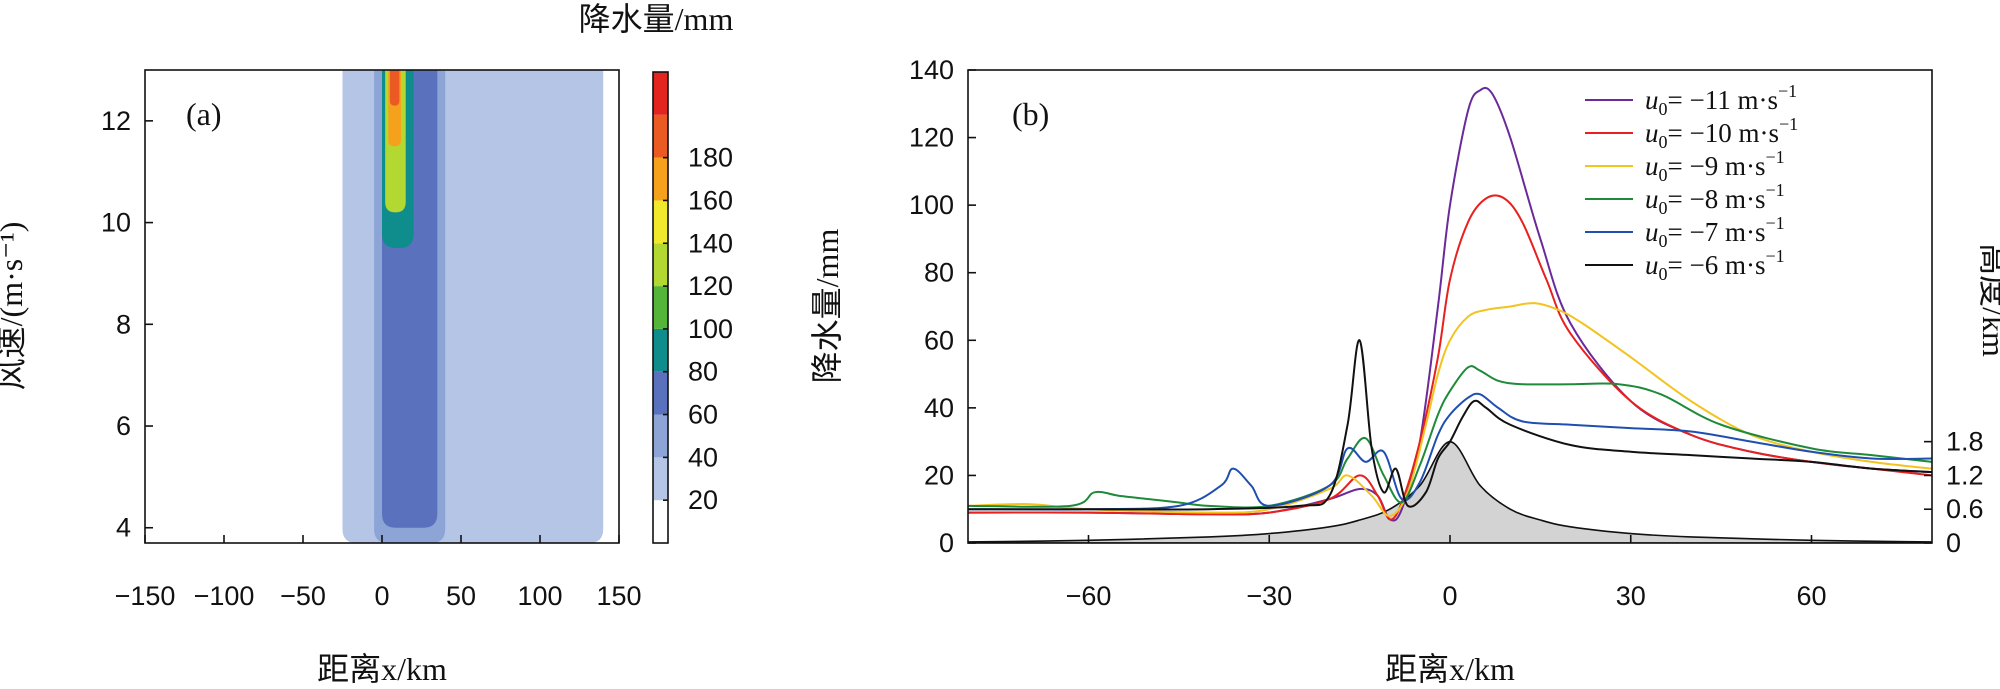 This screenshot has width=2000, height=689. What do you see at coordinates (656, 19) in the screenshot?
I see `colorbar-title: 降水量/mm` at bounding box center [656, 19].